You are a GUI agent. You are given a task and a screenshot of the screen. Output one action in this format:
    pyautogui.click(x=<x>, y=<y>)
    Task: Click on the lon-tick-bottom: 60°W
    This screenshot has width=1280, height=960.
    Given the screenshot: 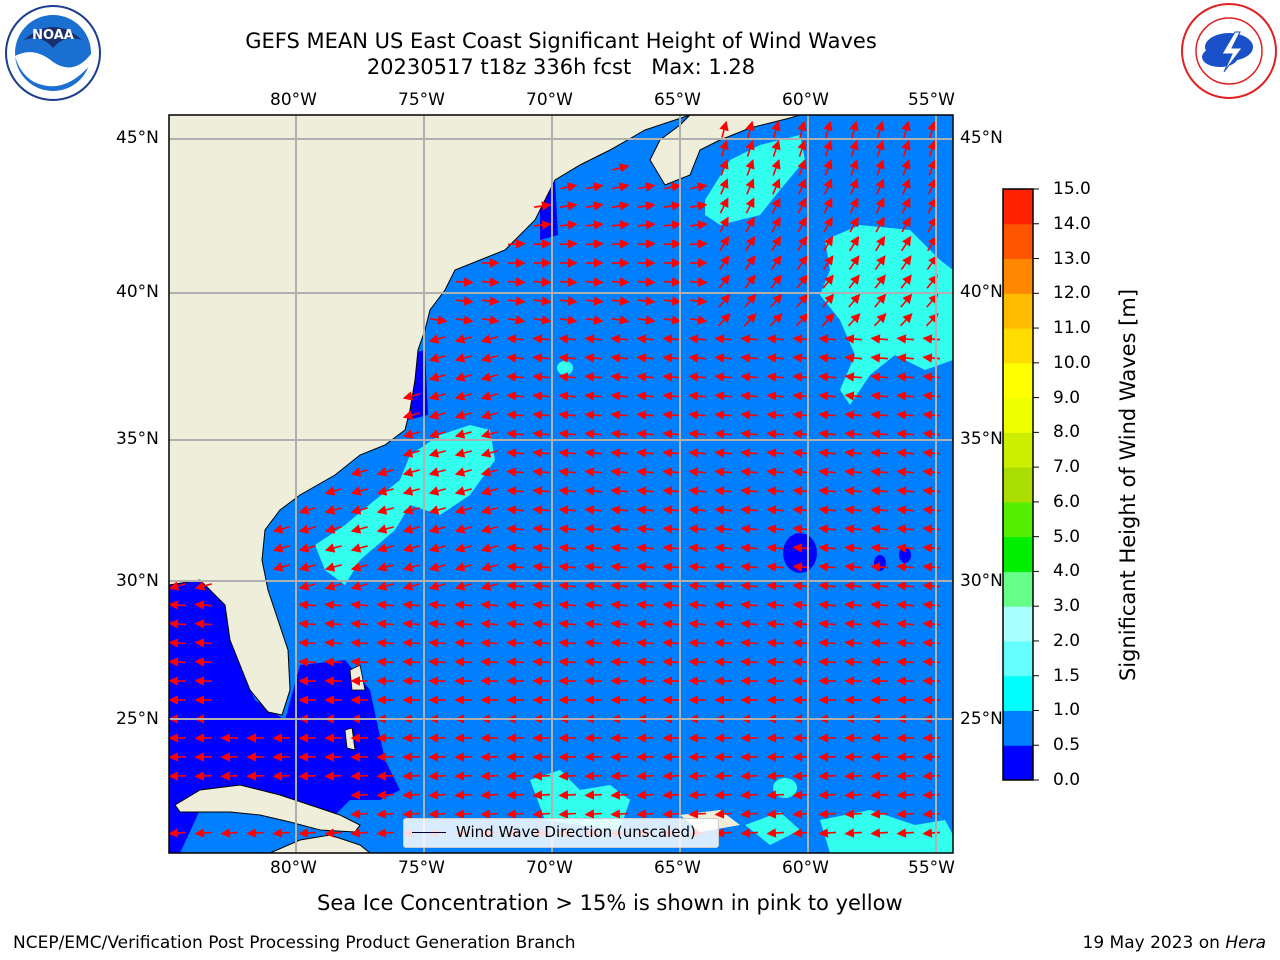 What is the action you would take?
    pyautogui.click(x=805, y=868)
    